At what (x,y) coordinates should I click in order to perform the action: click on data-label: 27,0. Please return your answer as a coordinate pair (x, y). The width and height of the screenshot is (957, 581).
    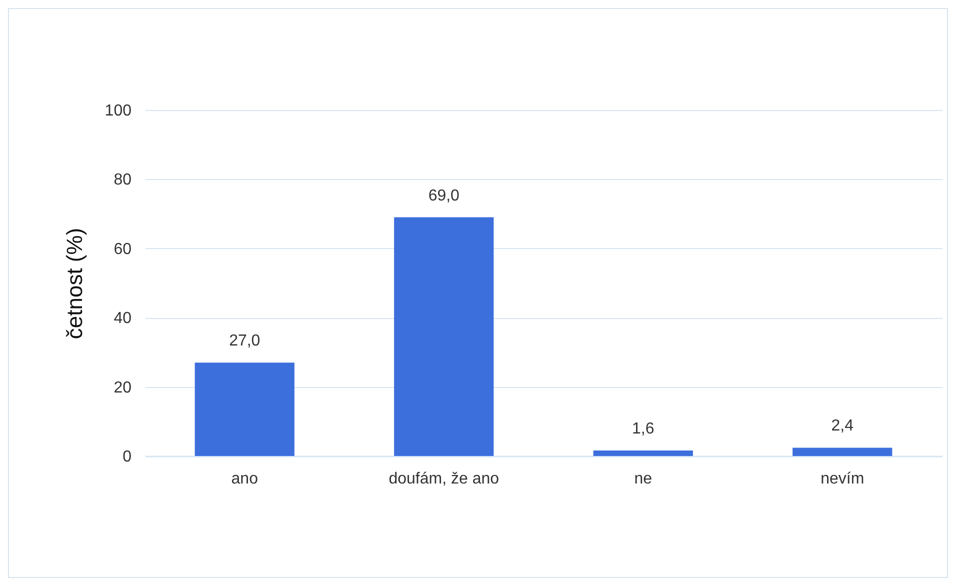
    Looking at the image, I should click on (244, 341).